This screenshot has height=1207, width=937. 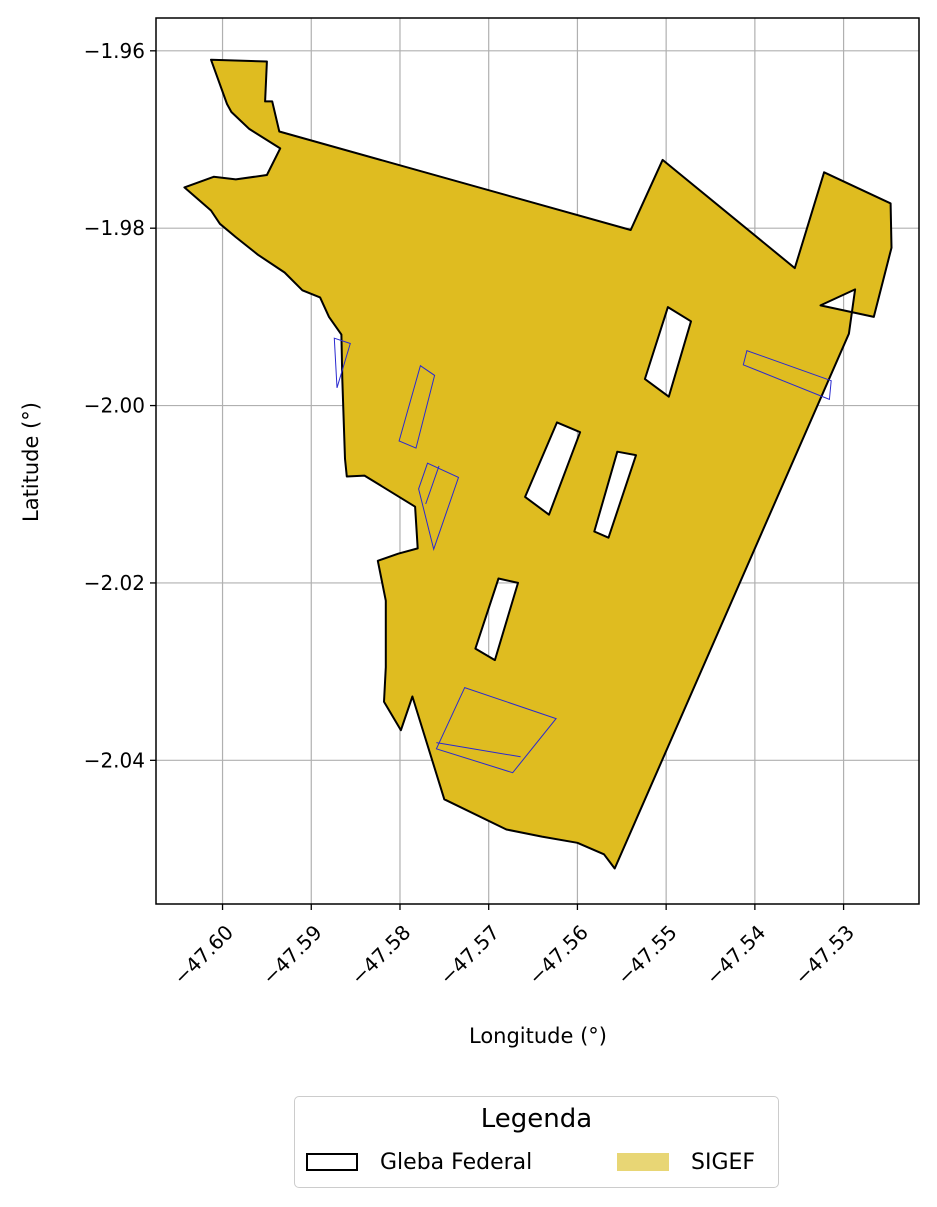 I want to click on y-tick-label: −1.98, so click(x=114, y=228).